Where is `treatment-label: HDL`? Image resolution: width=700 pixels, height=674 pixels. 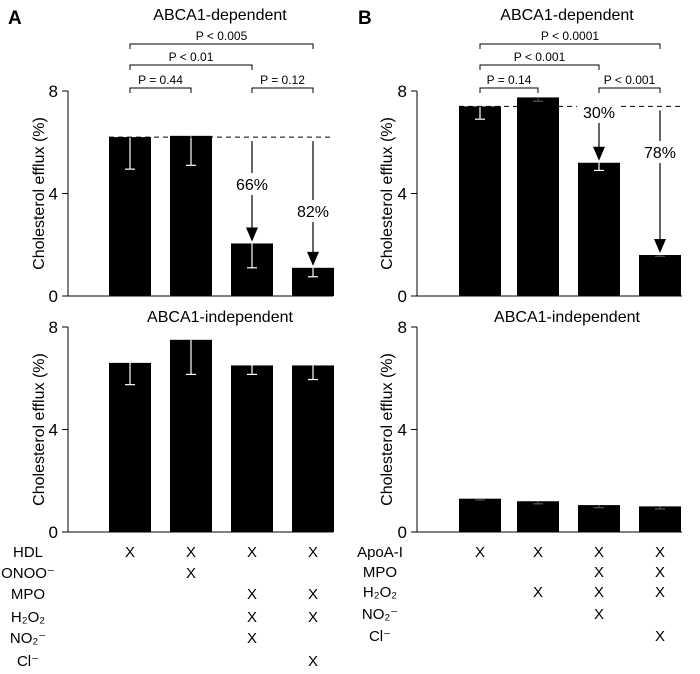
treatment-label: HDL is located at coordinates (28, 552).